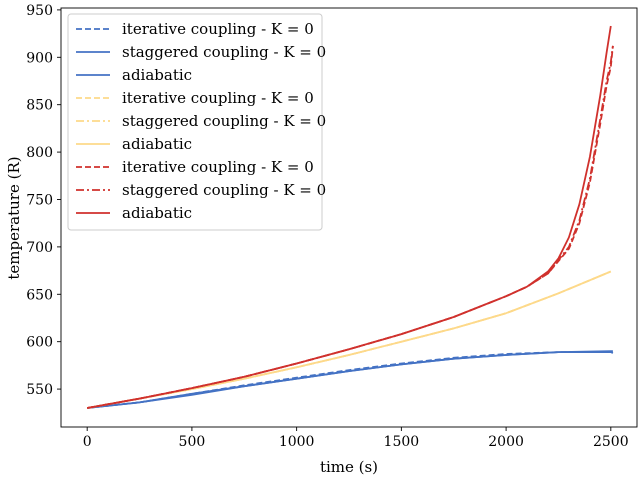 This screenshot has height=480, width=640. I want to click on x-axis: 0 500 1000 1500 2000 2500, so click(356, 438).